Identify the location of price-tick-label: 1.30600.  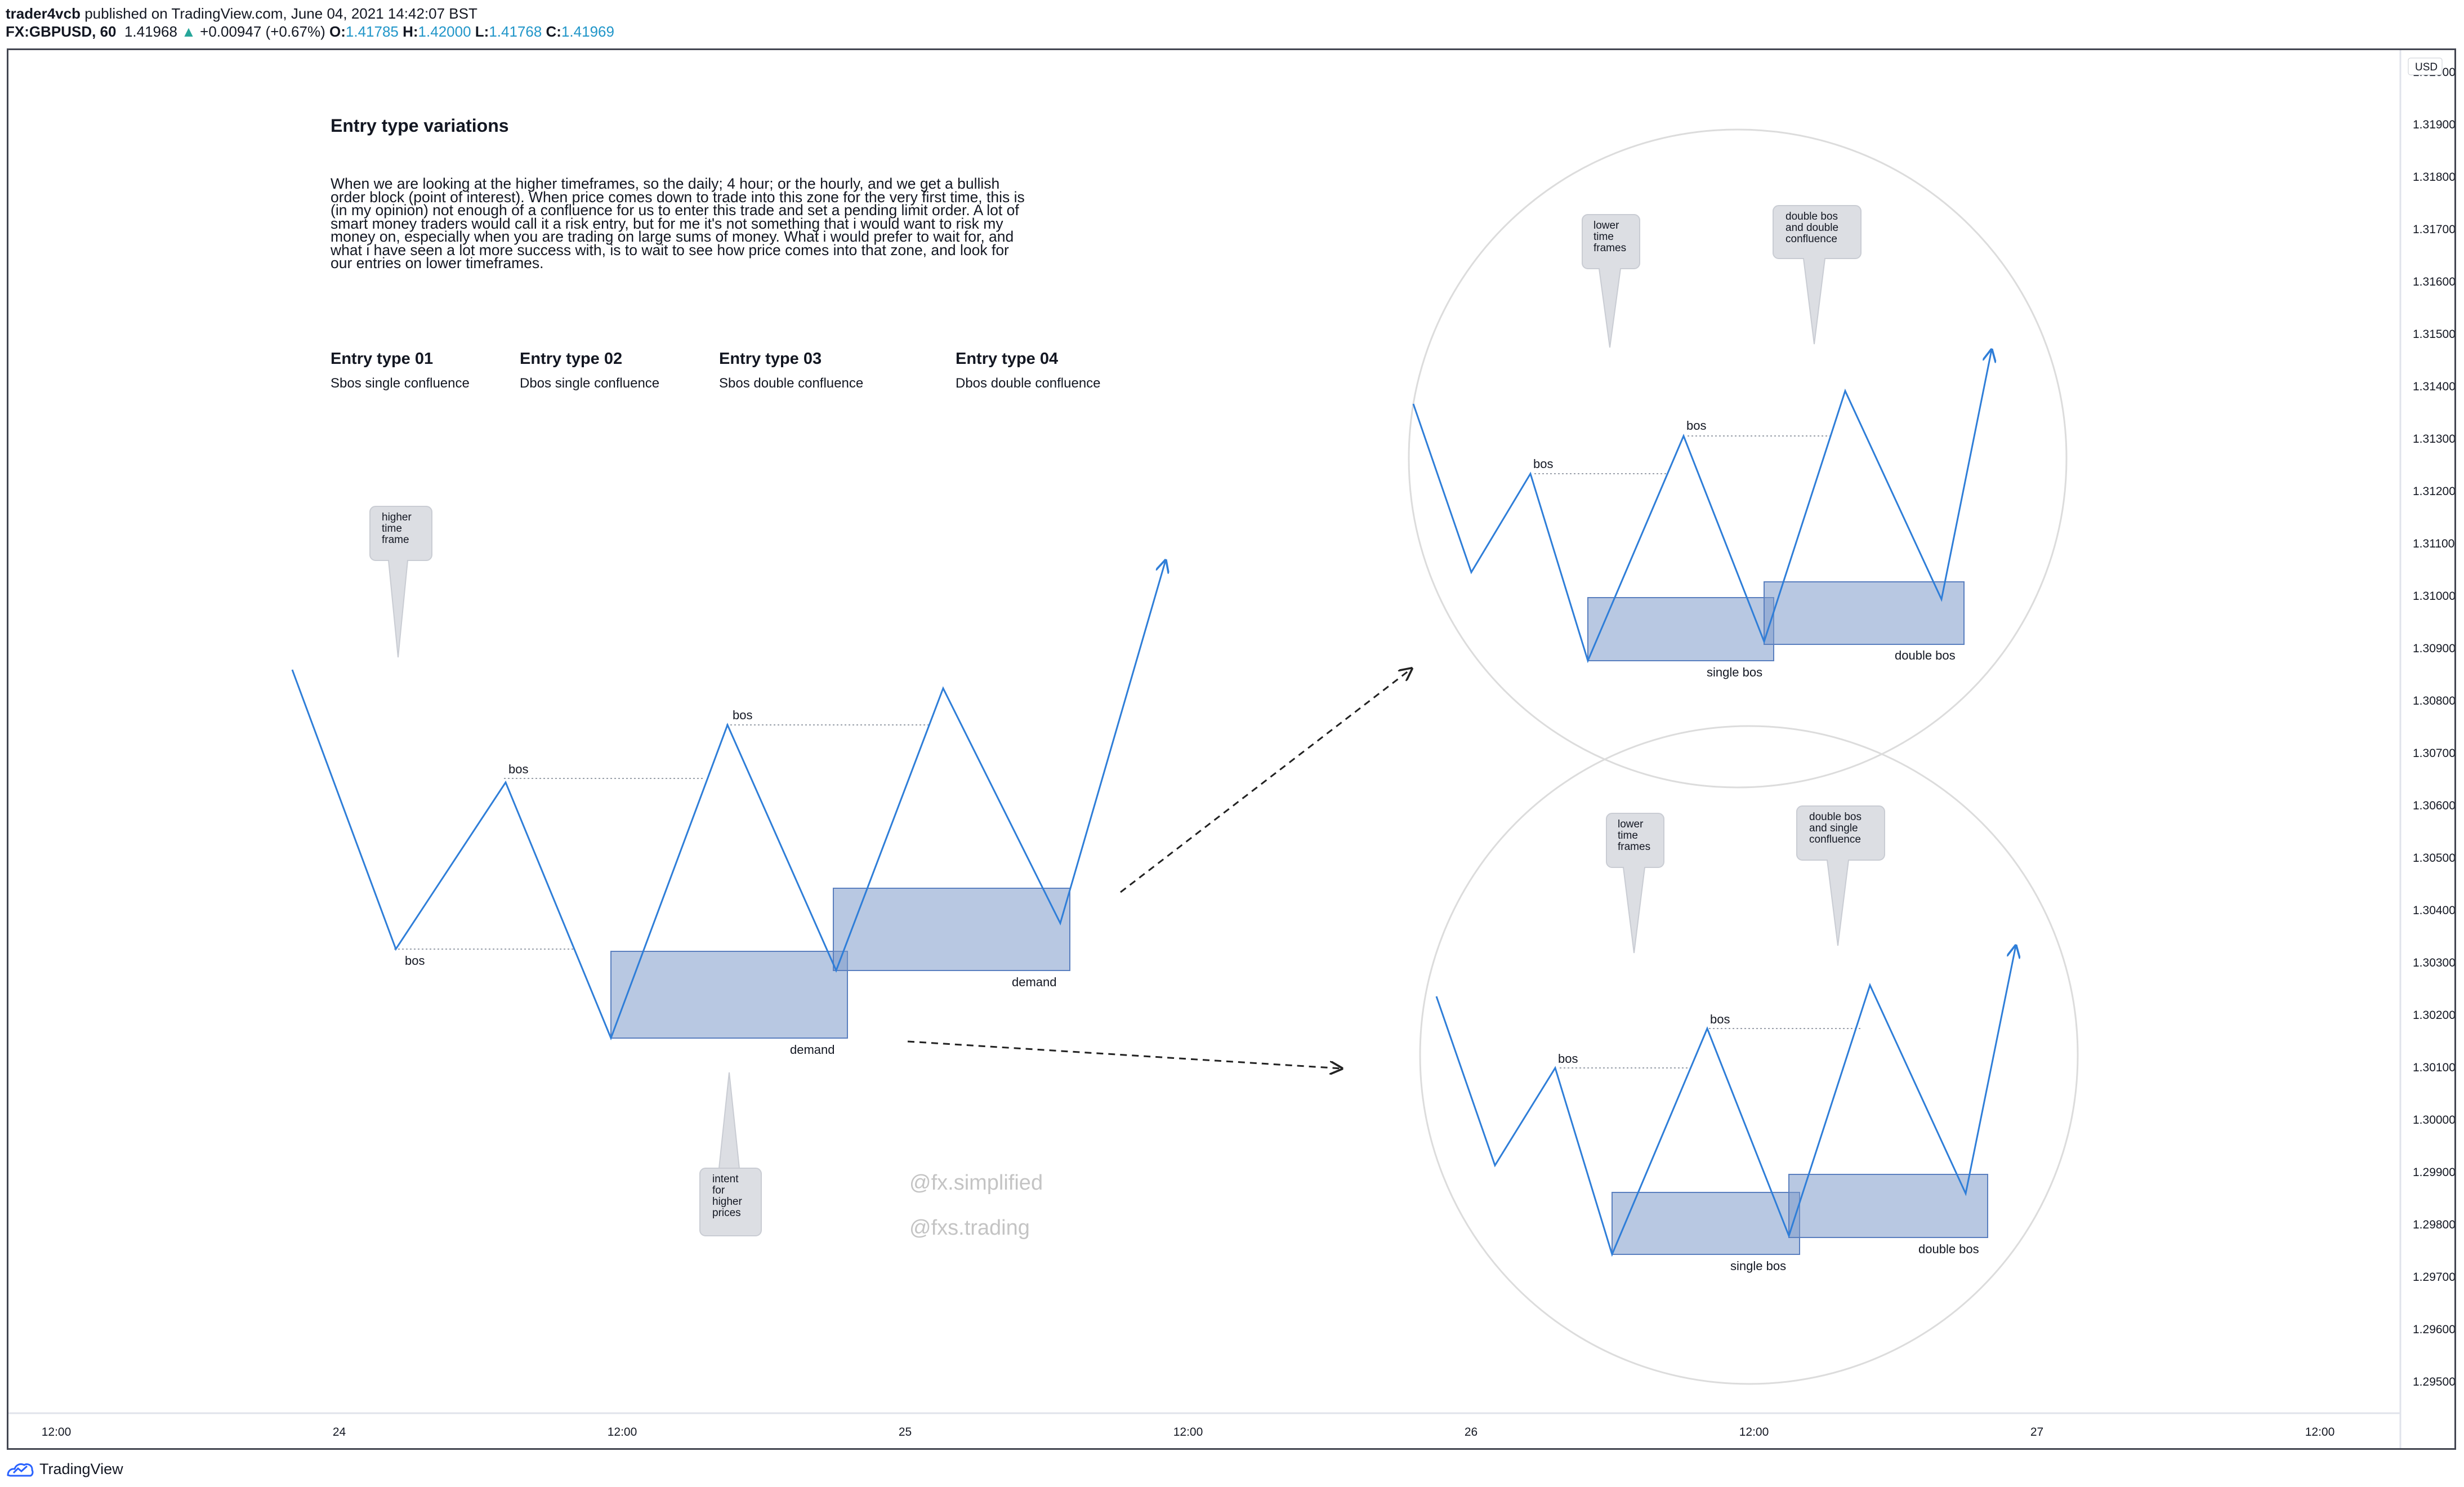
(2434, 805).